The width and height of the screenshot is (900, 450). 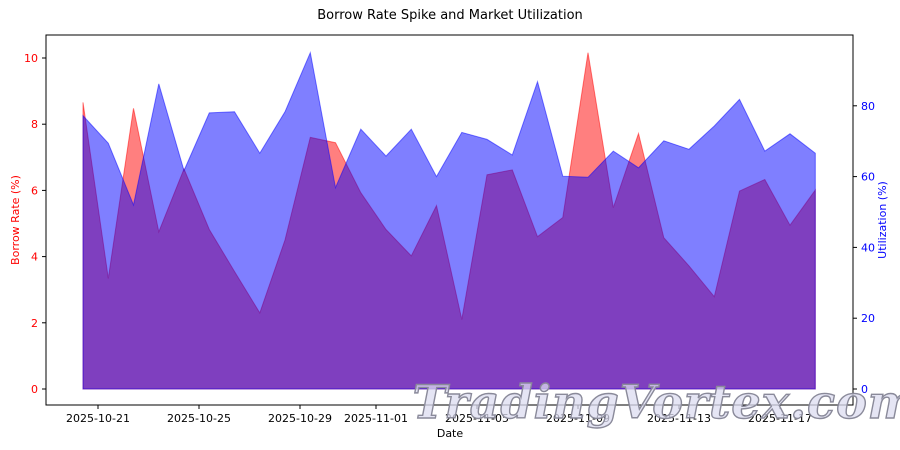 I want to click on right-axis-label: Utilization (%), so click(x=882, y=220).